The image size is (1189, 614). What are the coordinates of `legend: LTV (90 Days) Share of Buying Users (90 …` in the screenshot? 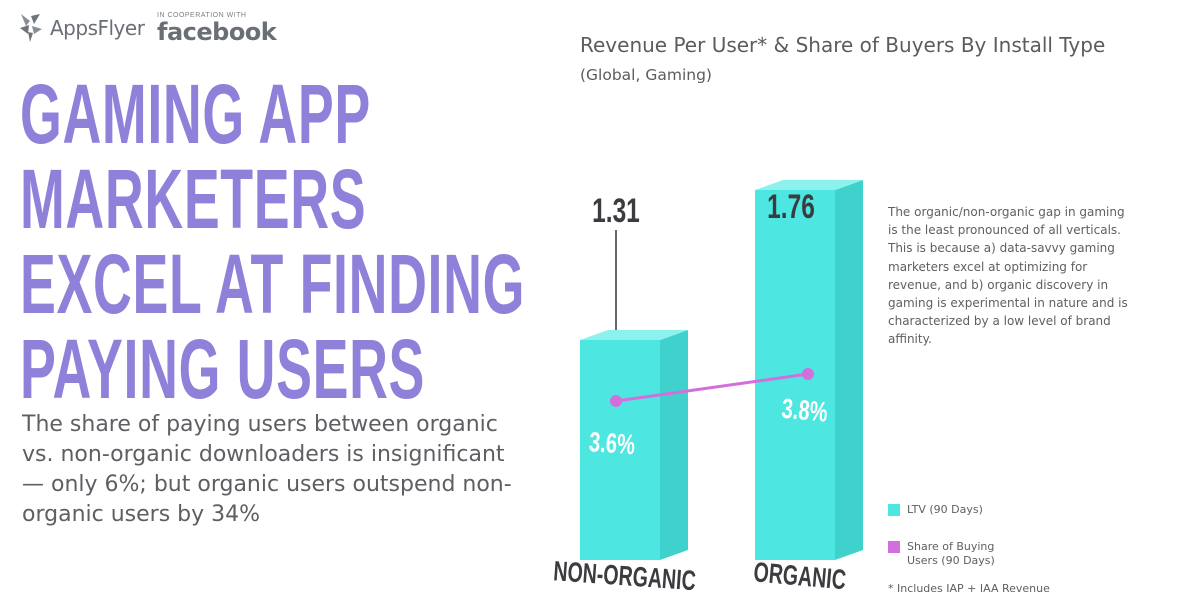 It's located at (950, 535).